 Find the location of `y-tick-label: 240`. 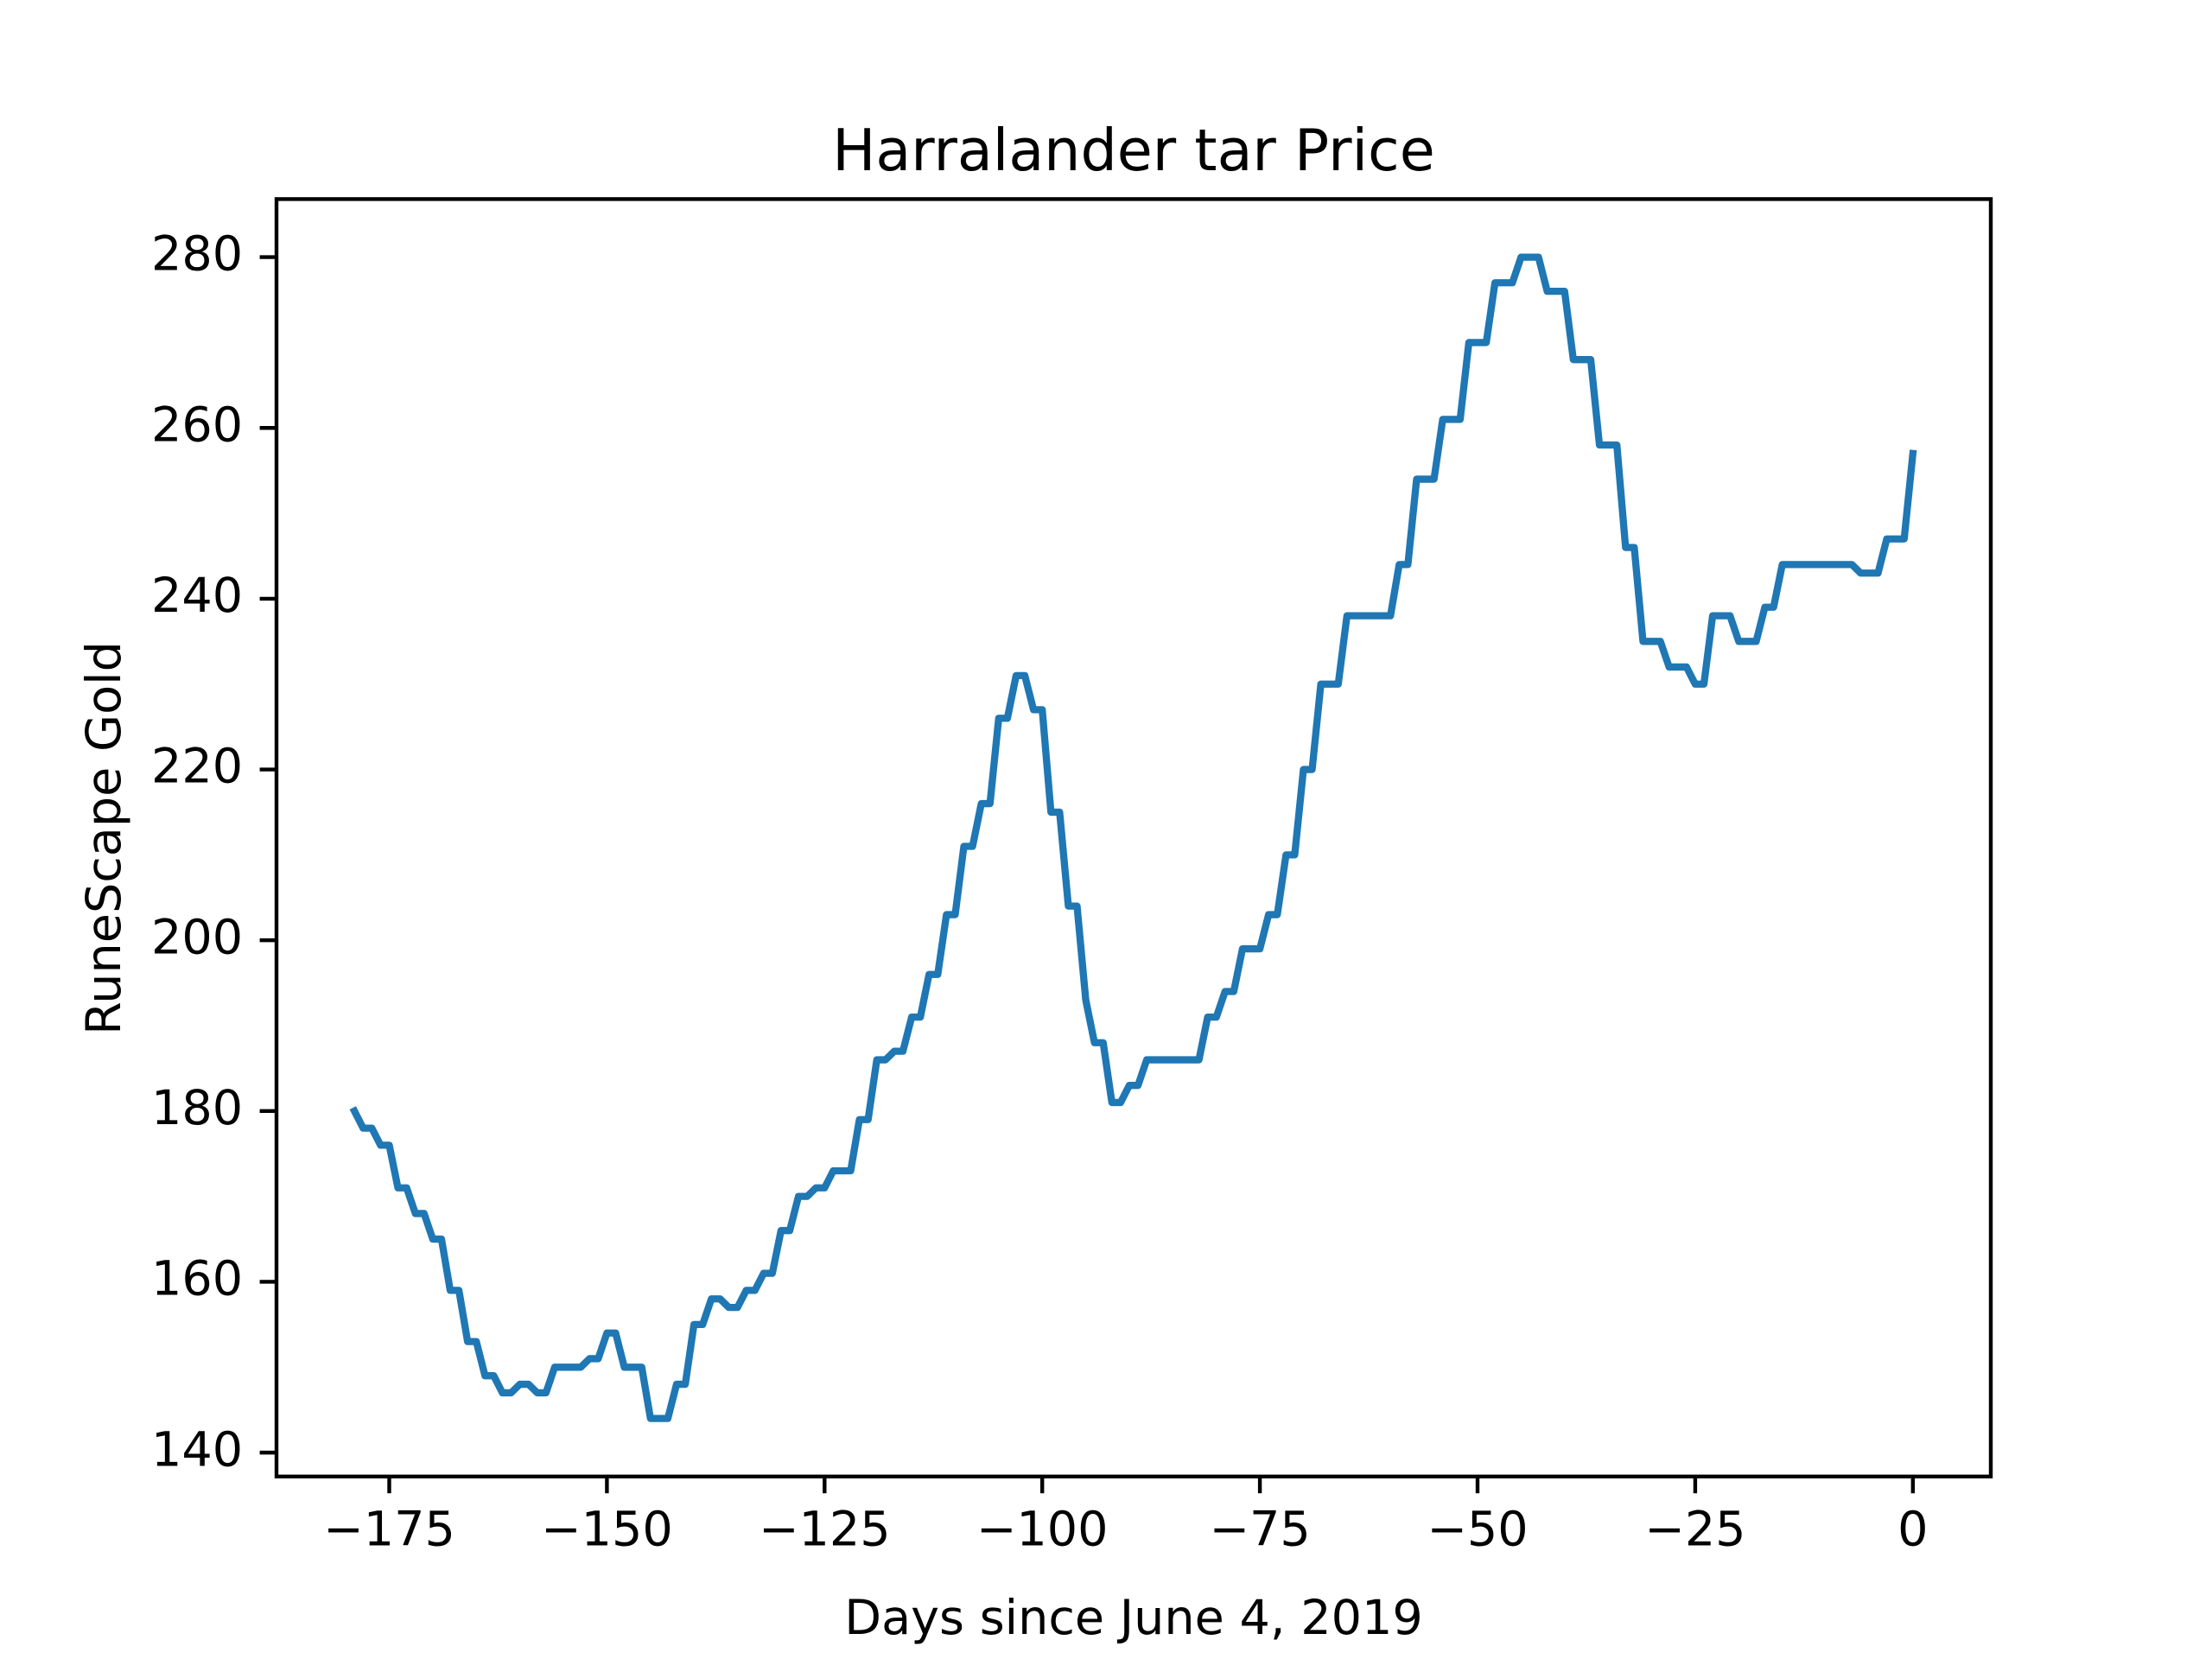

y-tick-label: 240 is located at coordinates (197, 596).